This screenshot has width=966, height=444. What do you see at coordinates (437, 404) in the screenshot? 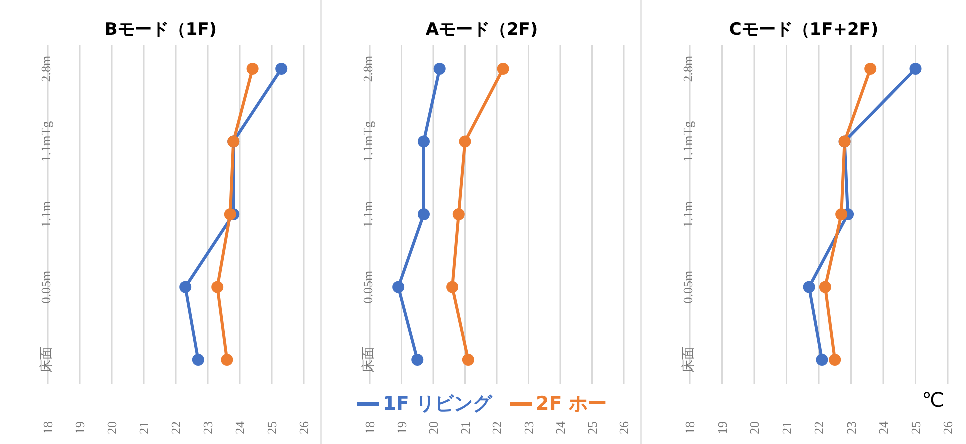
I see `legend-label: 1F リビング` at bounding box center [437, 404].